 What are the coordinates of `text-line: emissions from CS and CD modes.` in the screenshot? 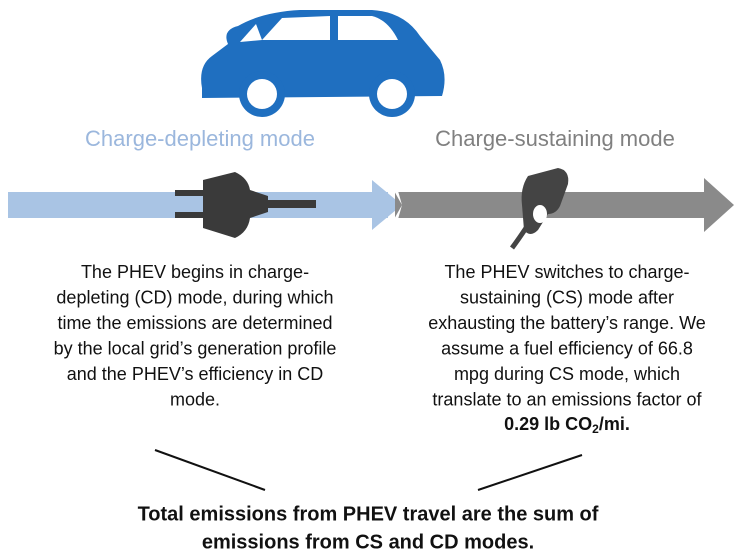 It's located at (368, 542).